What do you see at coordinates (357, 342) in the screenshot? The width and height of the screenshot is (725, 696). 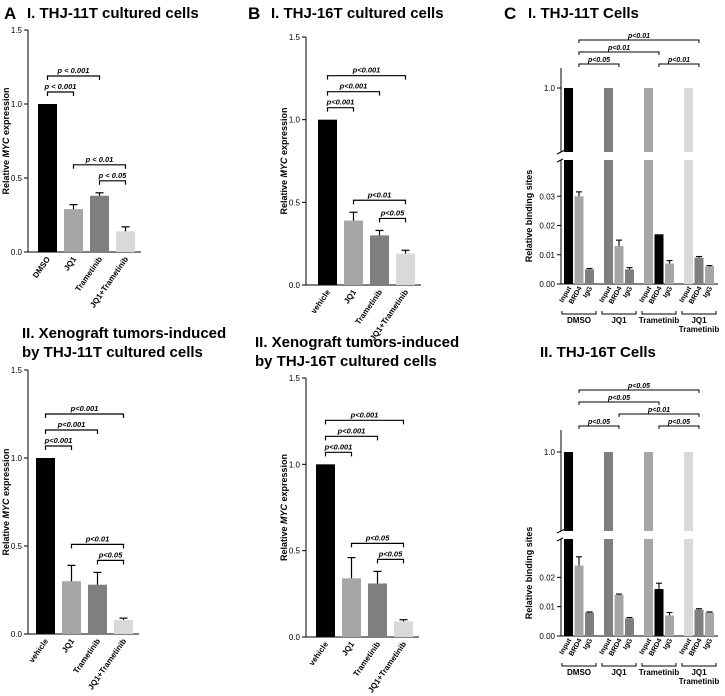 I see `panel-title: II. Xenograft tumors-induced` at bounding box center [357, 342].